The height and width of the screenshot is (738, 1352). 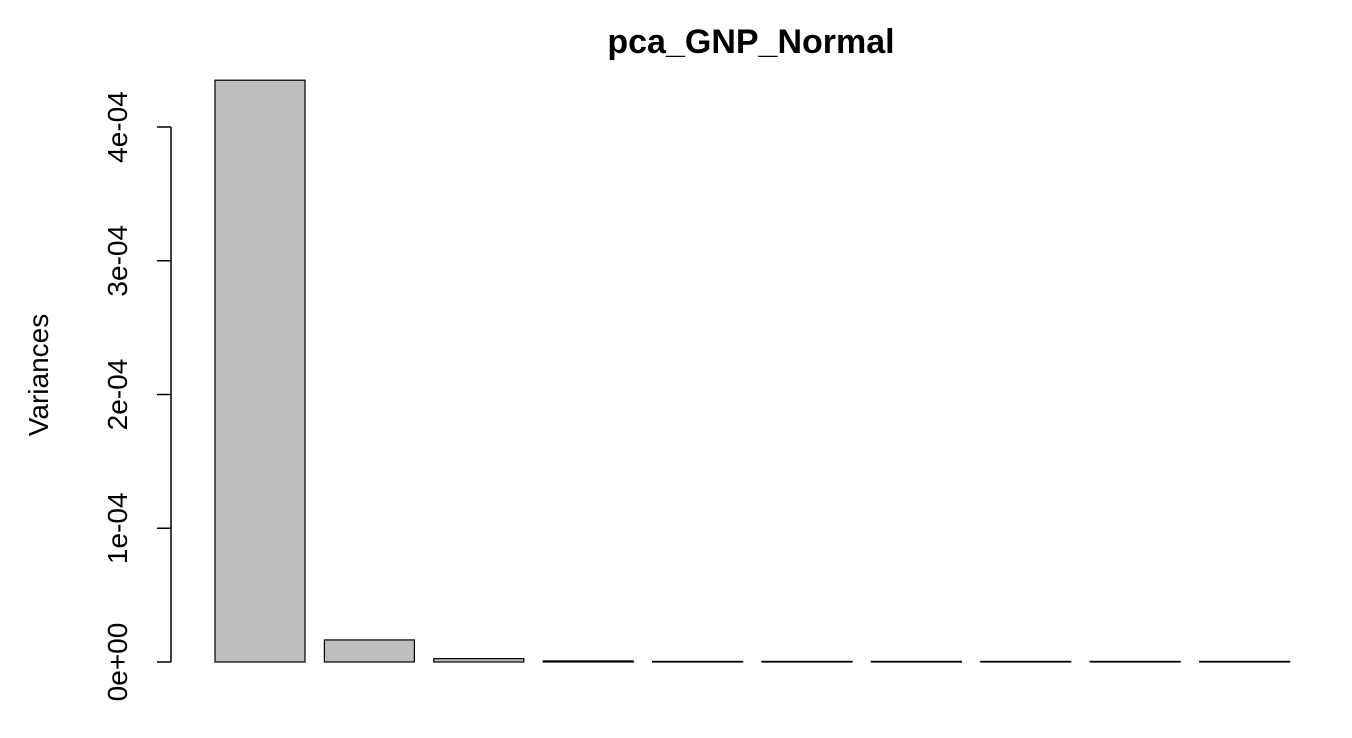 What do you see at coordinates (117, 395) in the screenshot?
I see `y-tick-label: 2e-04` at bounding box center [117, 395].